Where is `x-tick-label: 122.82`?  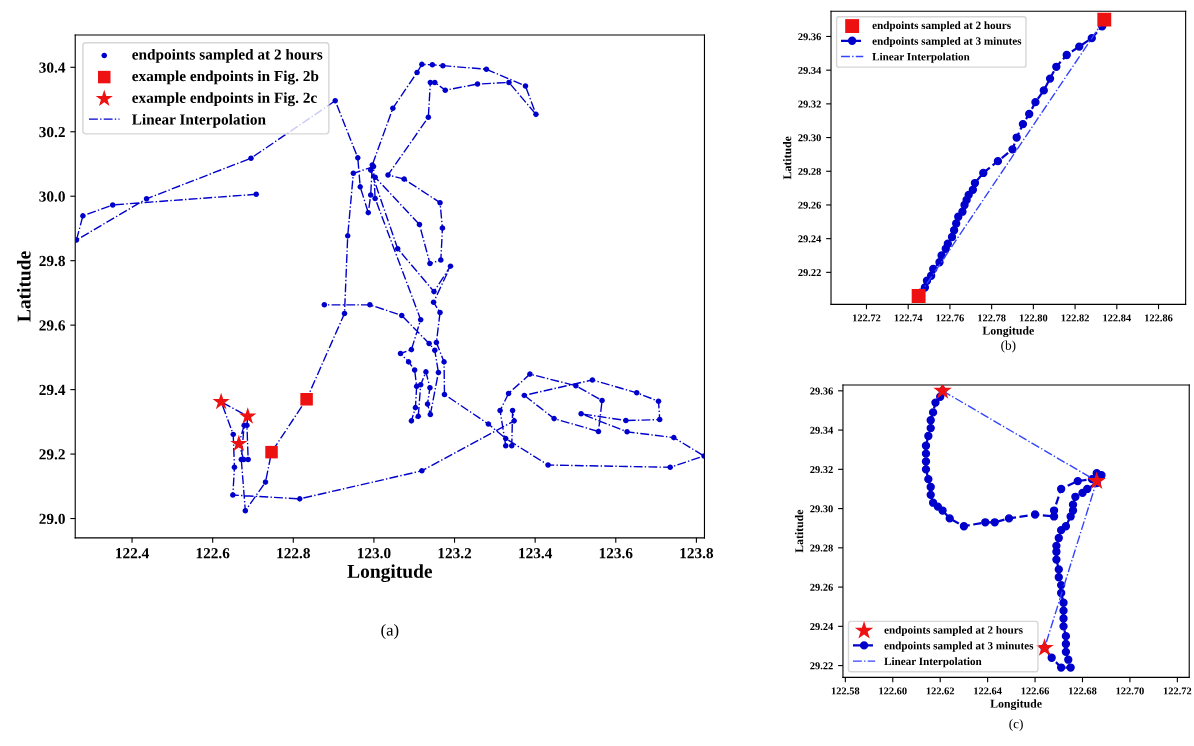
x-tick-label: 122.82 is located at coordinates (1075, 318).